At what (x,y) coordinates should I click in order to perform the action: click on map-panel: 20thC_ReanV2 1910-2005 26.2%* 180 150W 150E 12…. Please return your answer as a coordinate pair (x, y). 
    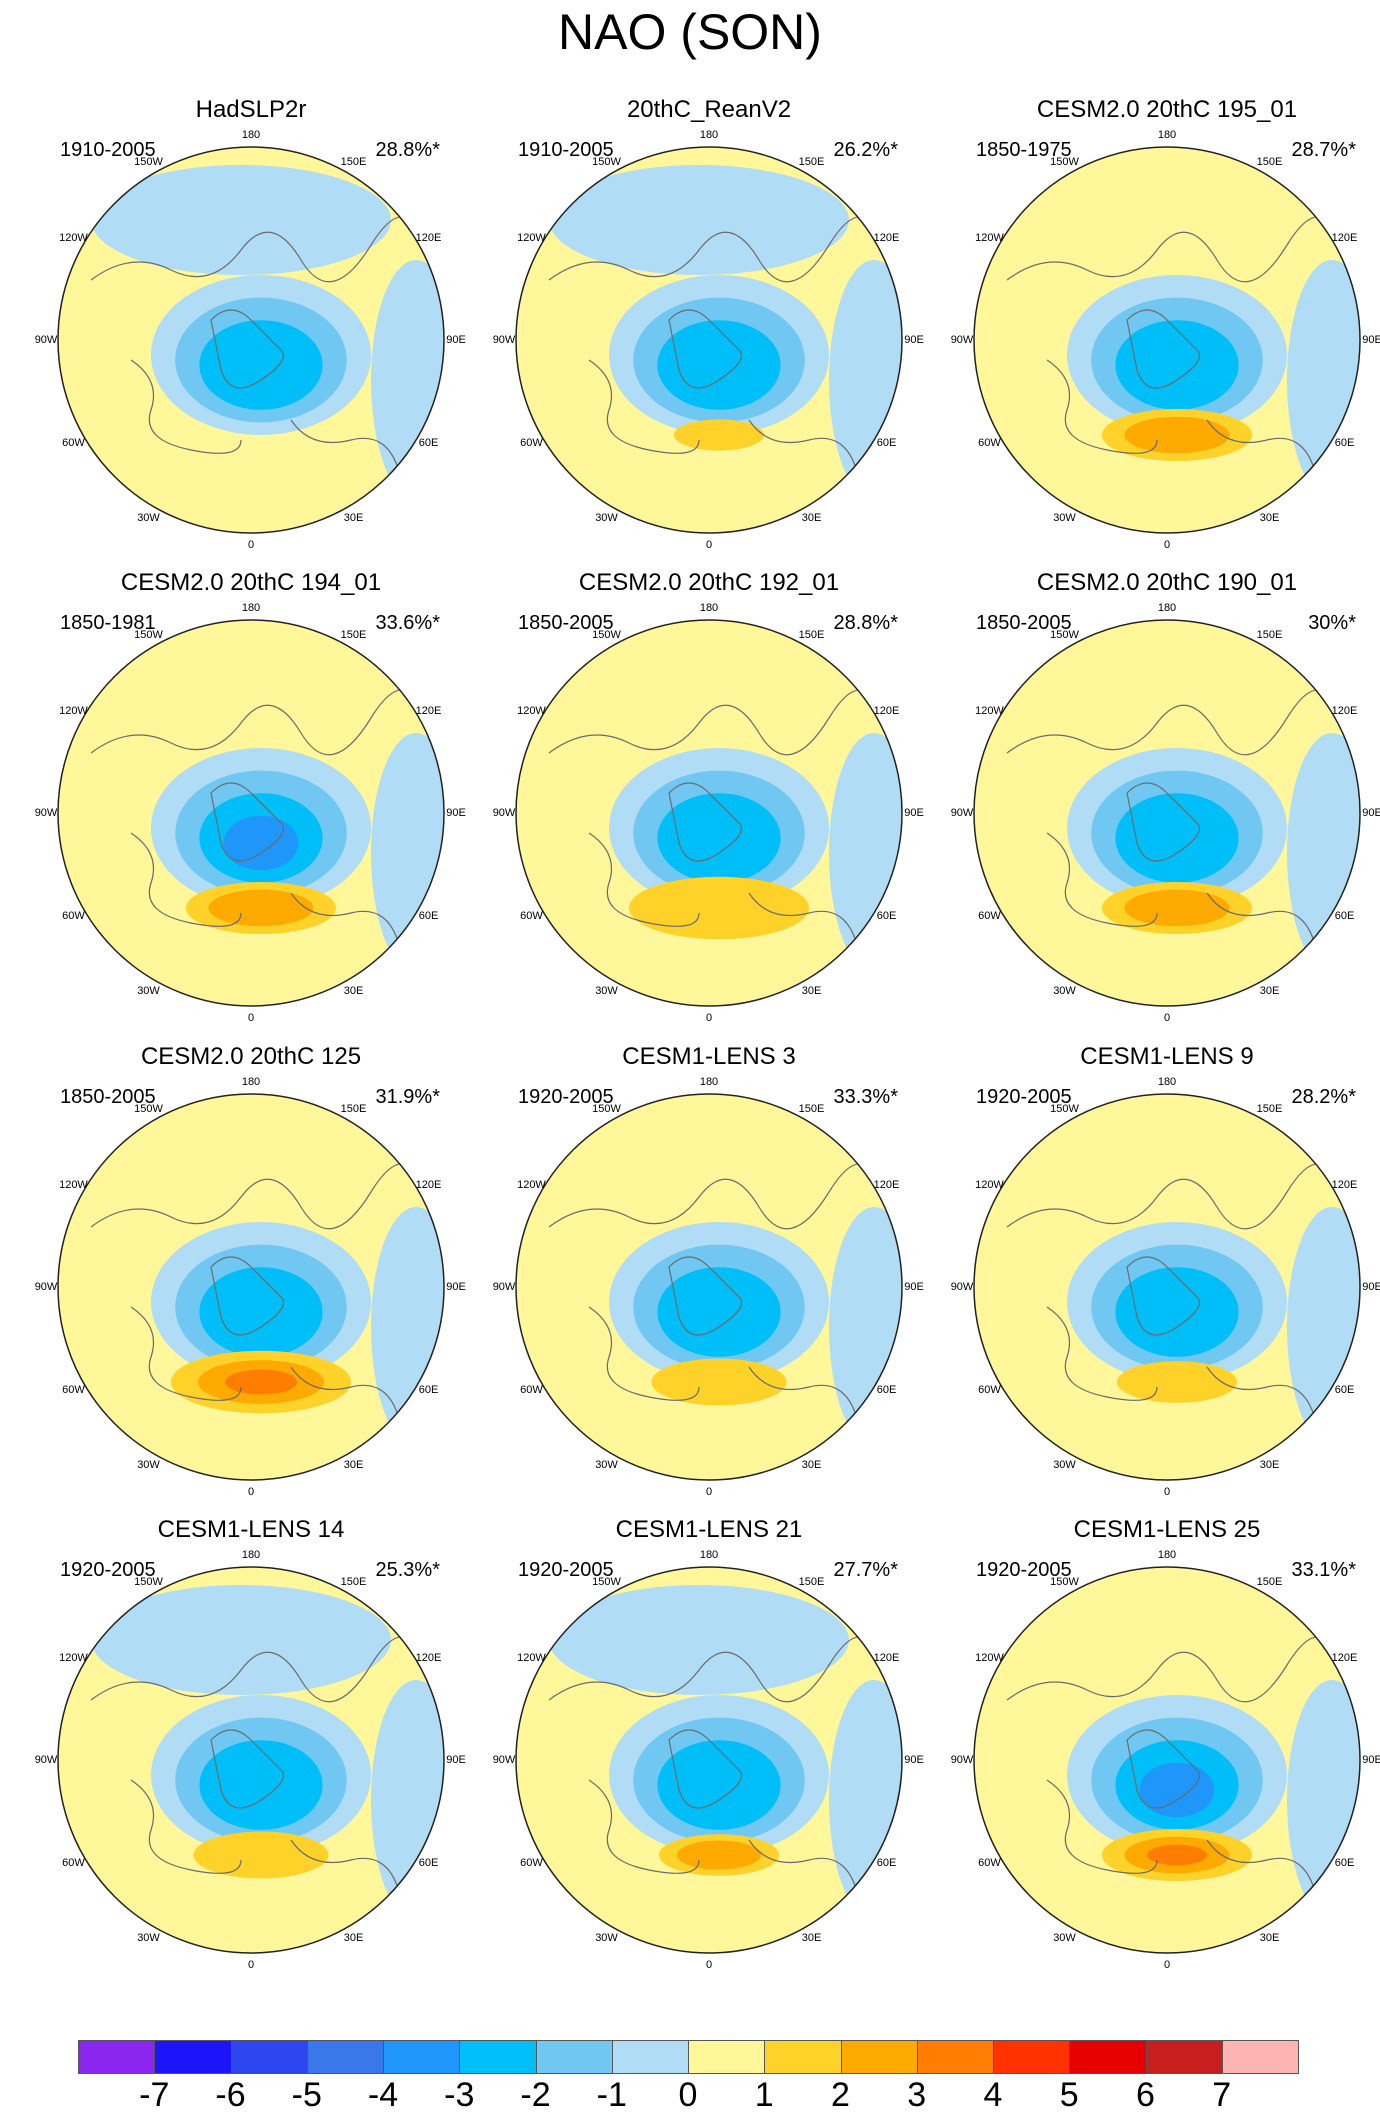
    Looking at the image, I should click on (709, 330).